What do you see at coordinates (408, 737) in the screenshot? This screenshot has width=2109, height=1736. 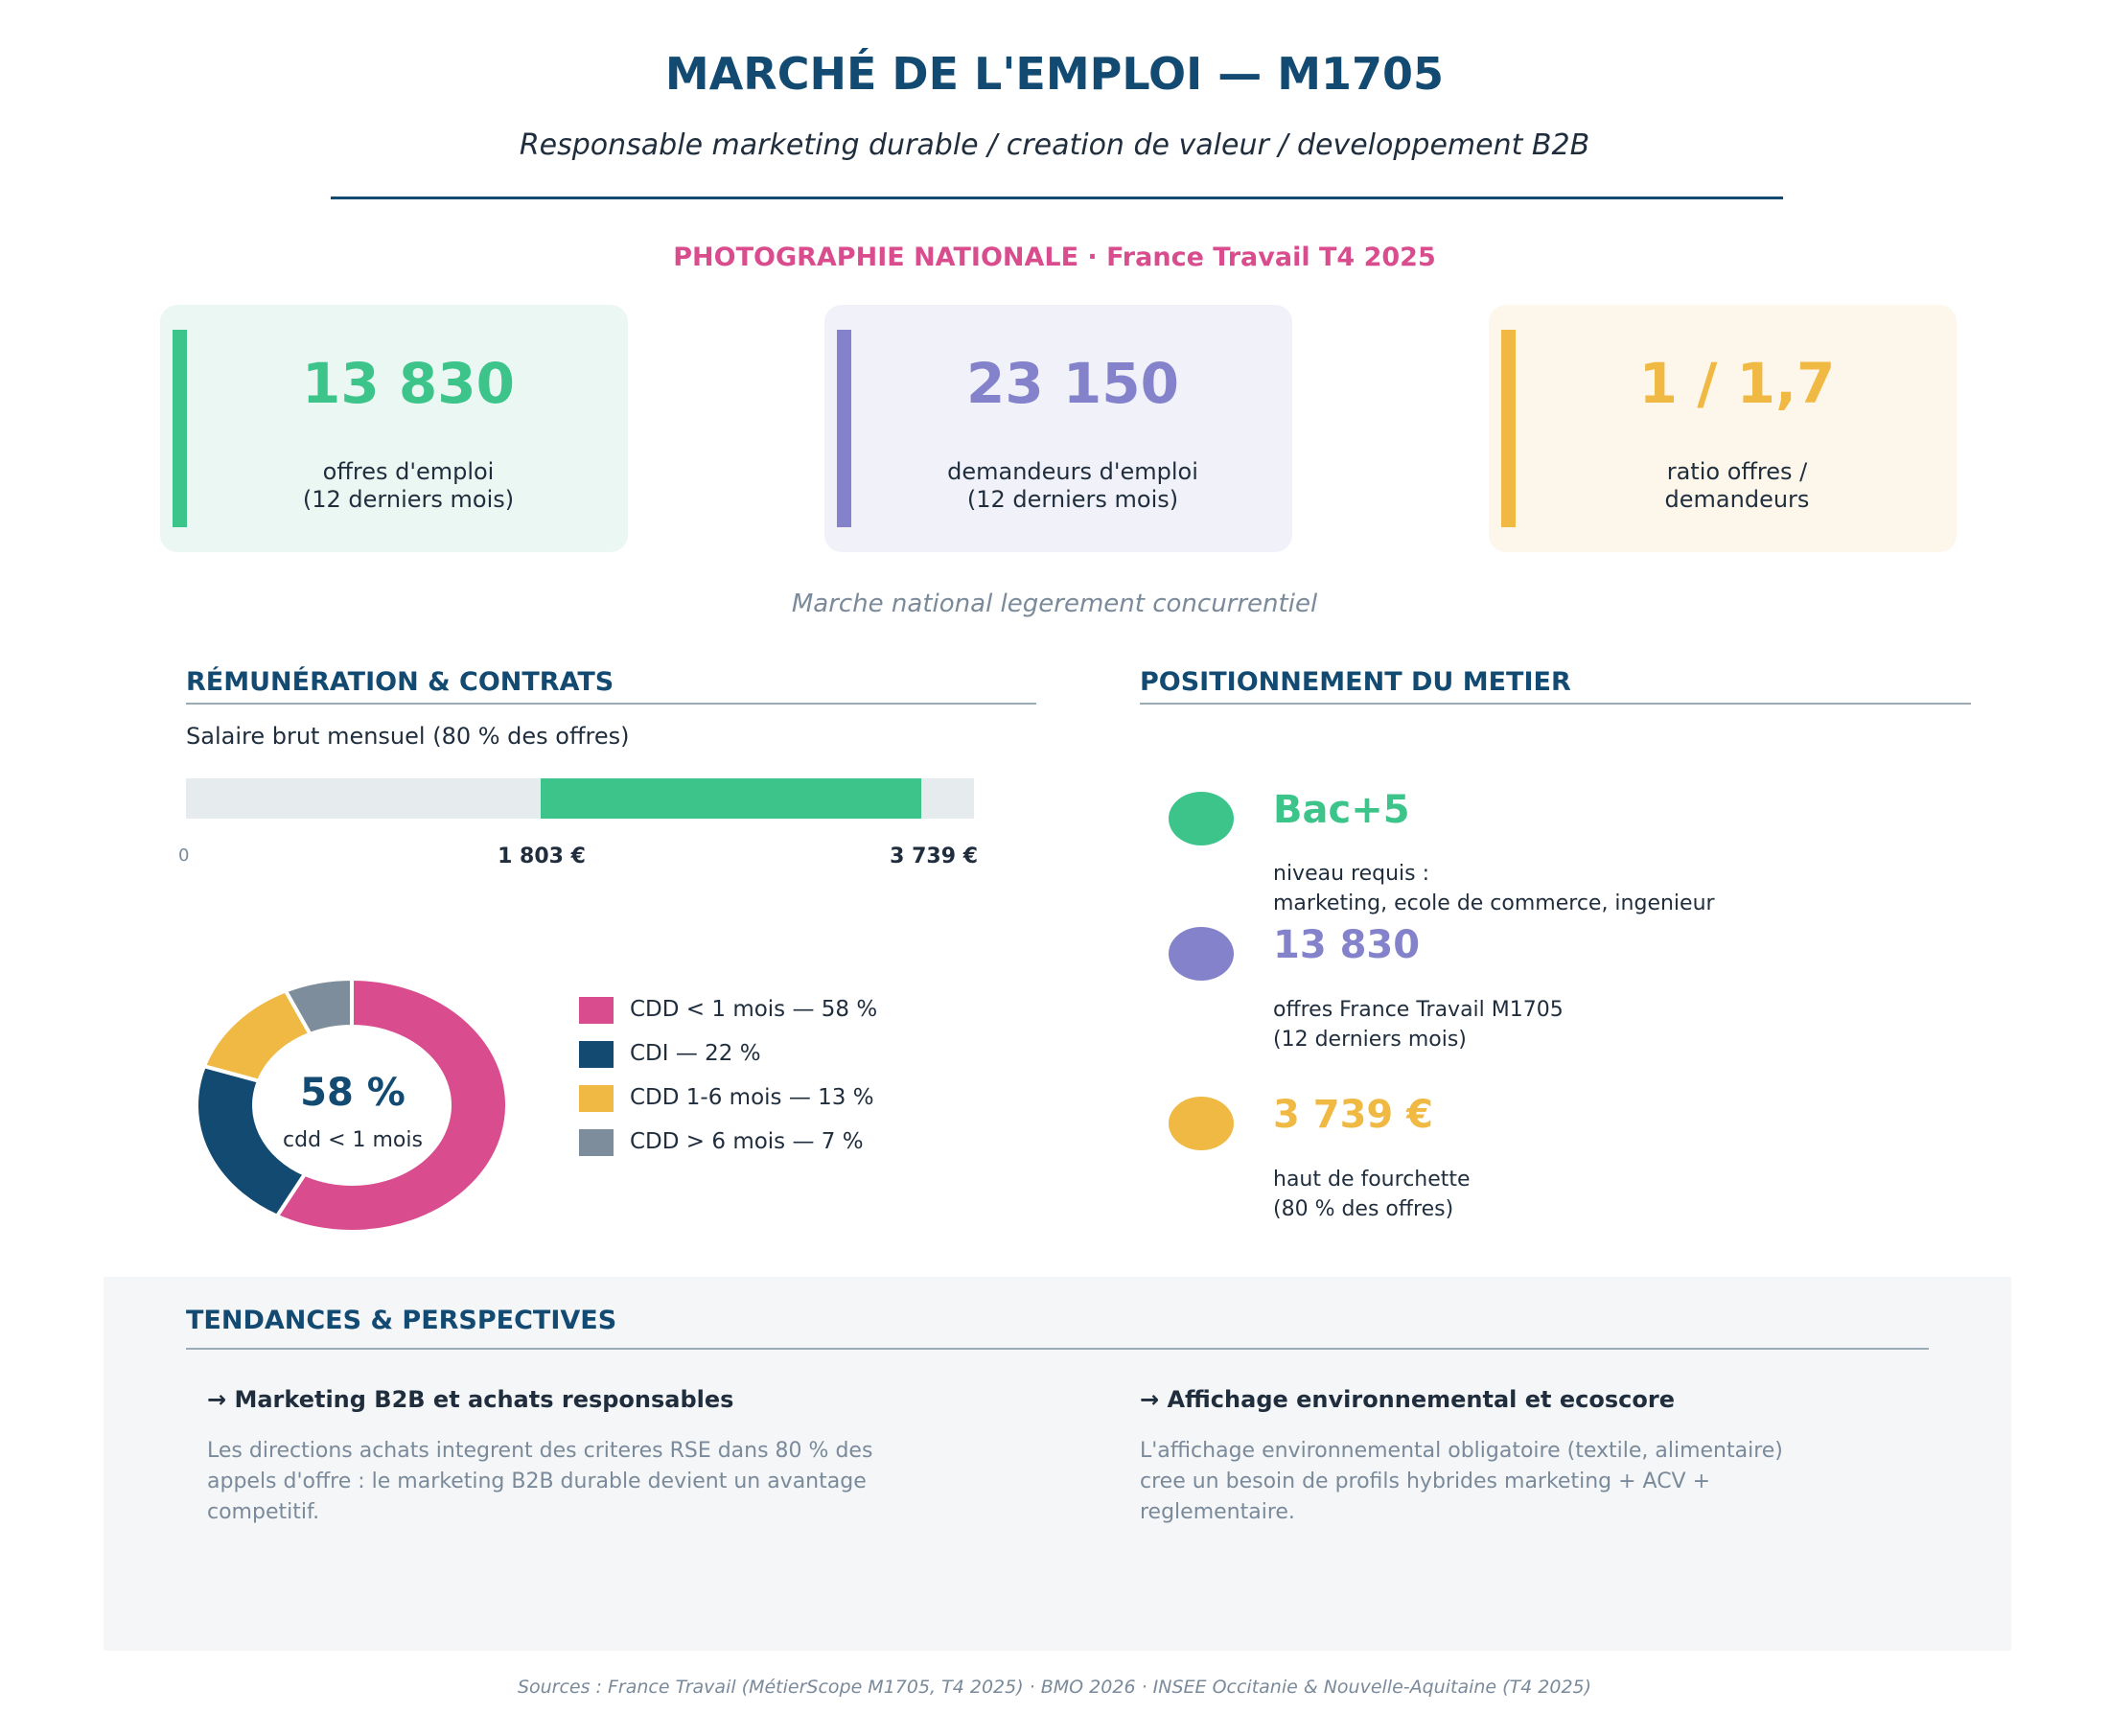 I see `salary-label: Salaire brut mensuel (80 % des offres)` at bounding box center [408, 737].